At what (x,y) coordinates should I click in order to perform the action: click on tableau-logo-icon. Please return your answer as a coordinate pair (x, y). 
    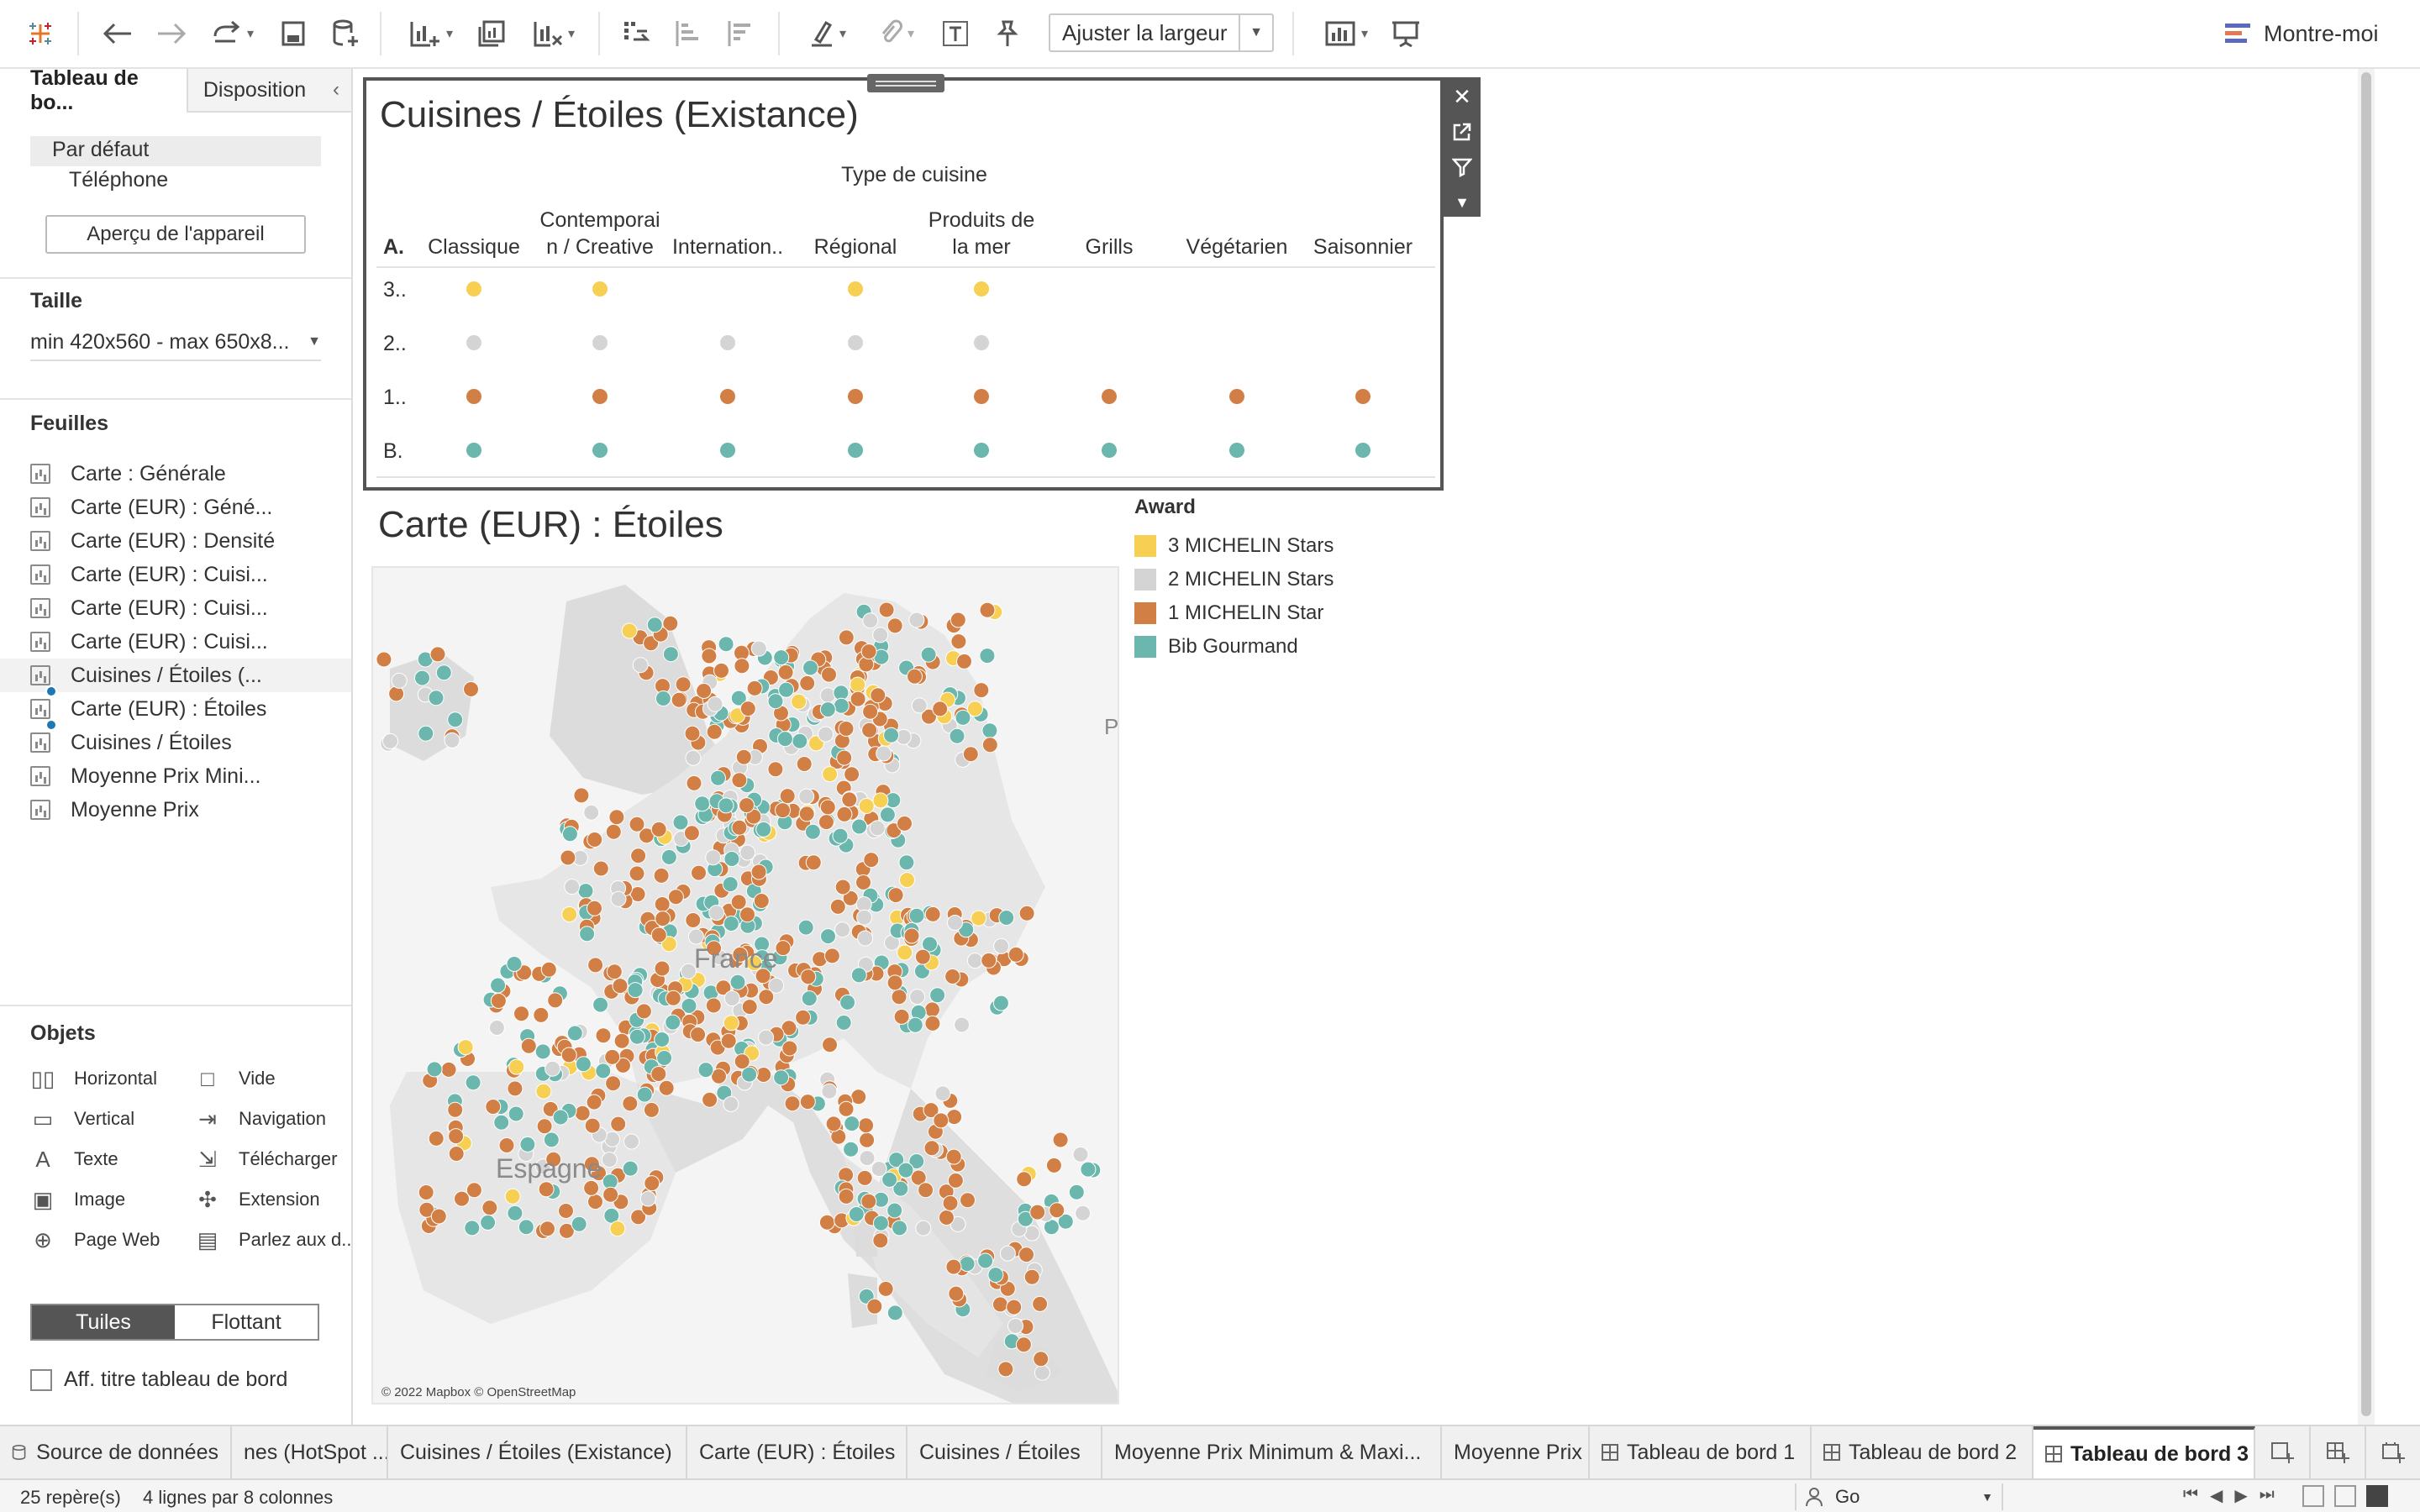
    Looking at the image, I should click on (40, 33).